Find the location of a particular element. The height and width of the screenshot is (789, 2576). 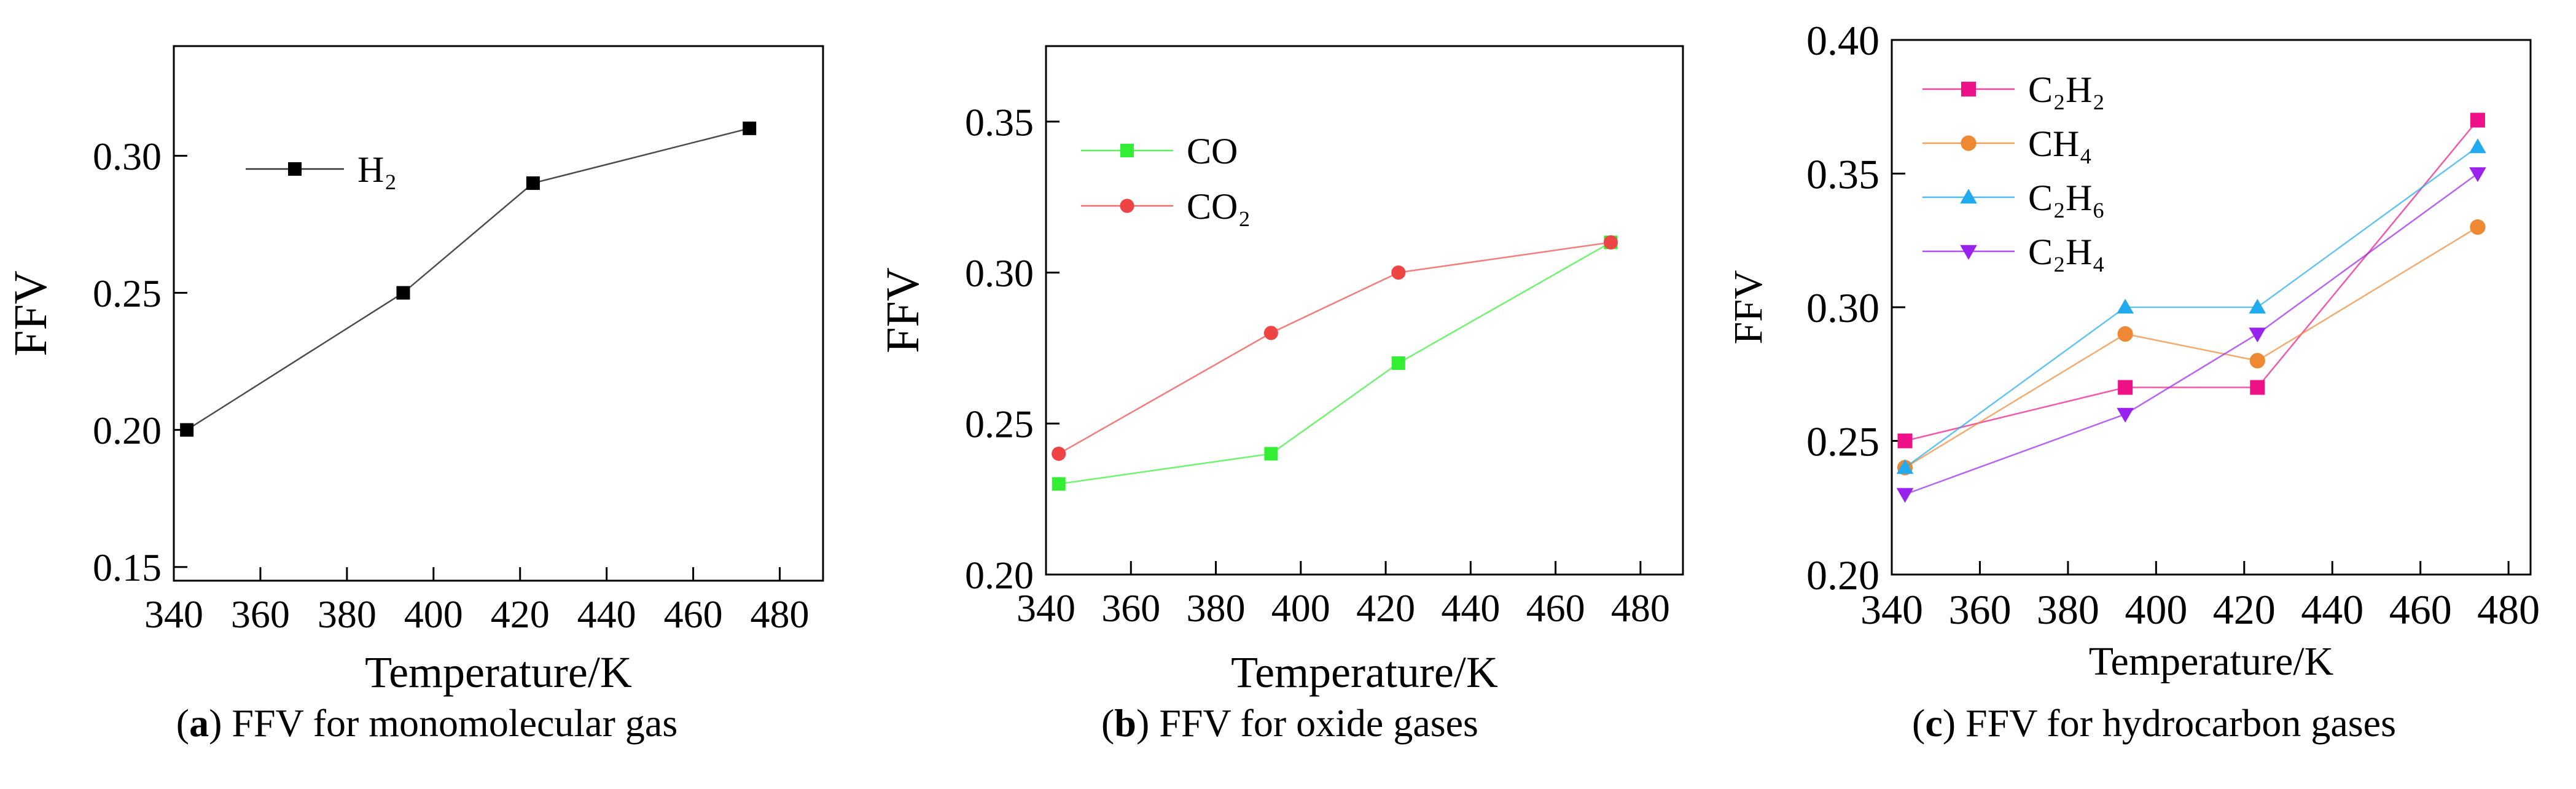

caption-a-text: FFV for monomolecular gas is located at coordinates (455, 723).